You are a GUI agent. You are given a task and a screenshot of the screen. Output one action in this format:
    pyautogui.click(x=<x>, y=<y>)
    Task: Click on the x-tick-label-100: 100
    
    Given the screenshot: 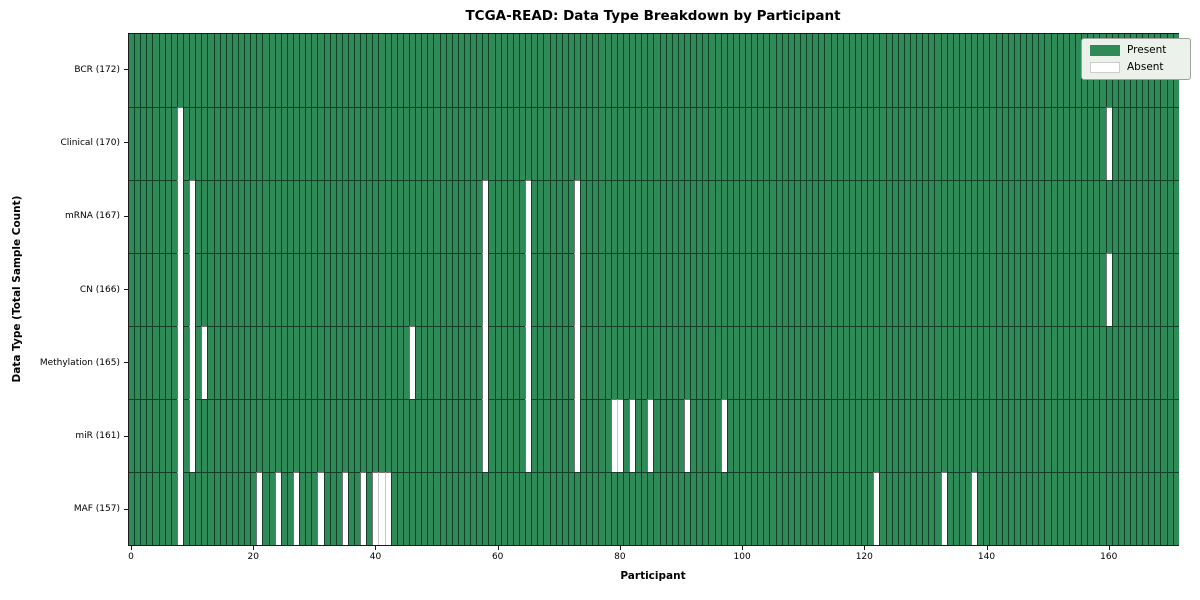 What is the action you would take?
    pyautogui.click(x=742, y=557)
    